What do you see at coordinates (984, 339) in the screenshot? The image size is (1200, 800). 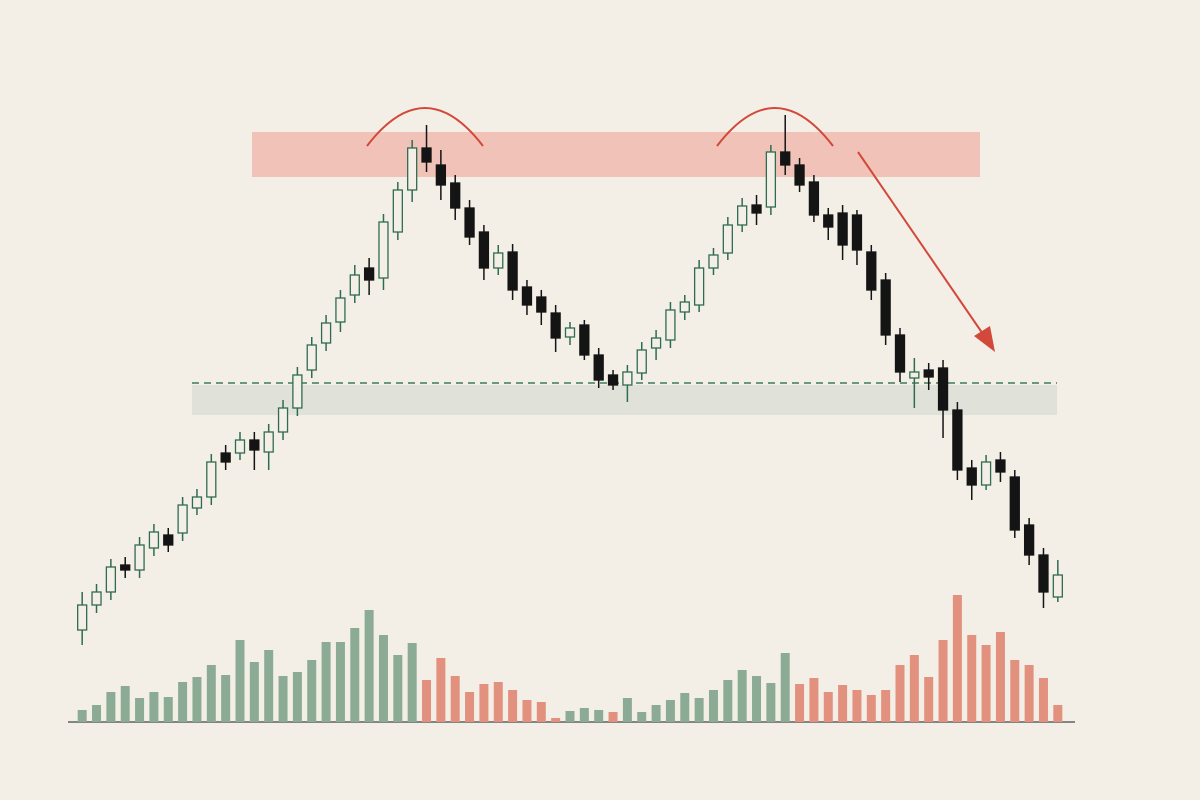 I see `arrow-head` at bounding box center [984, 339].